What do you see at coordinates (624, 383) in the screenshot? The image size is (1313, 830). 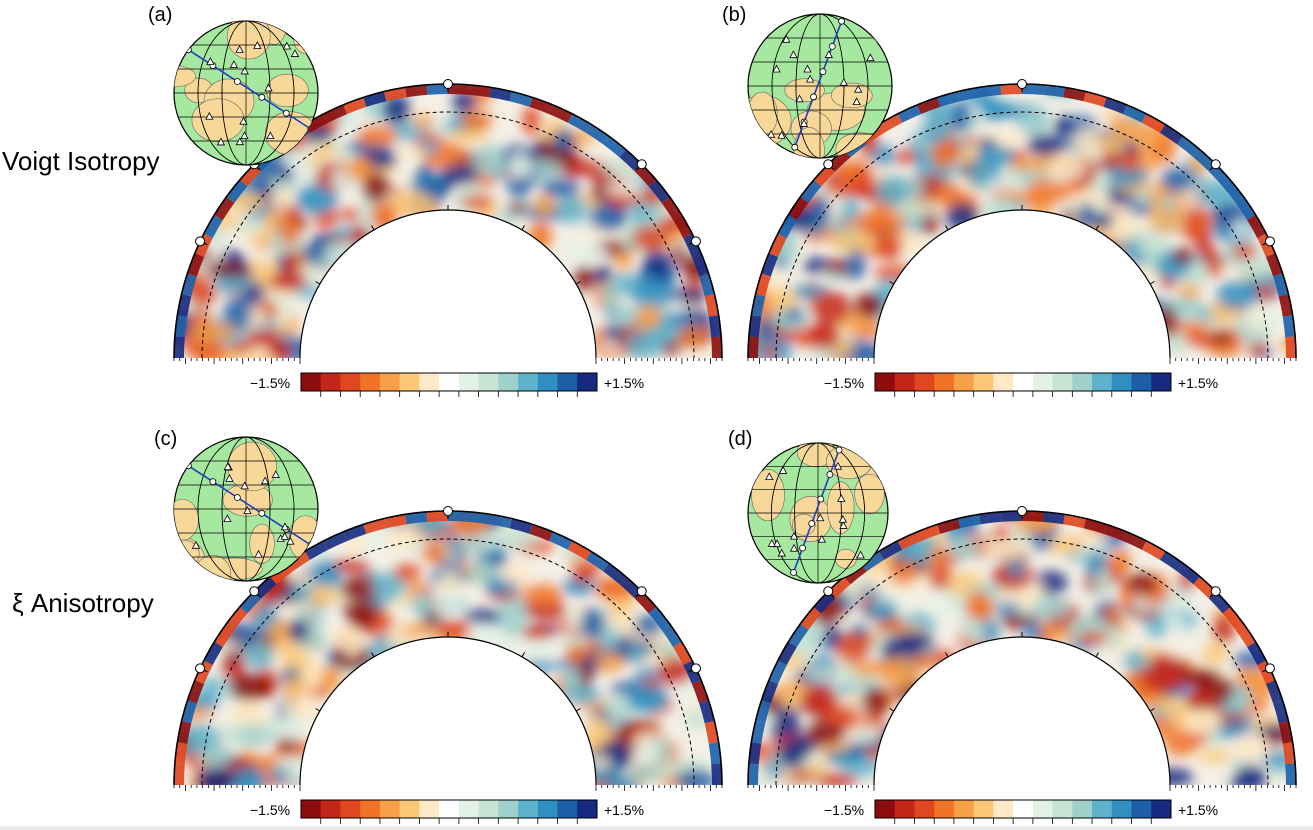 I see `colorbar-a-max-label: +1.5%` at bounding box center [624, 383].